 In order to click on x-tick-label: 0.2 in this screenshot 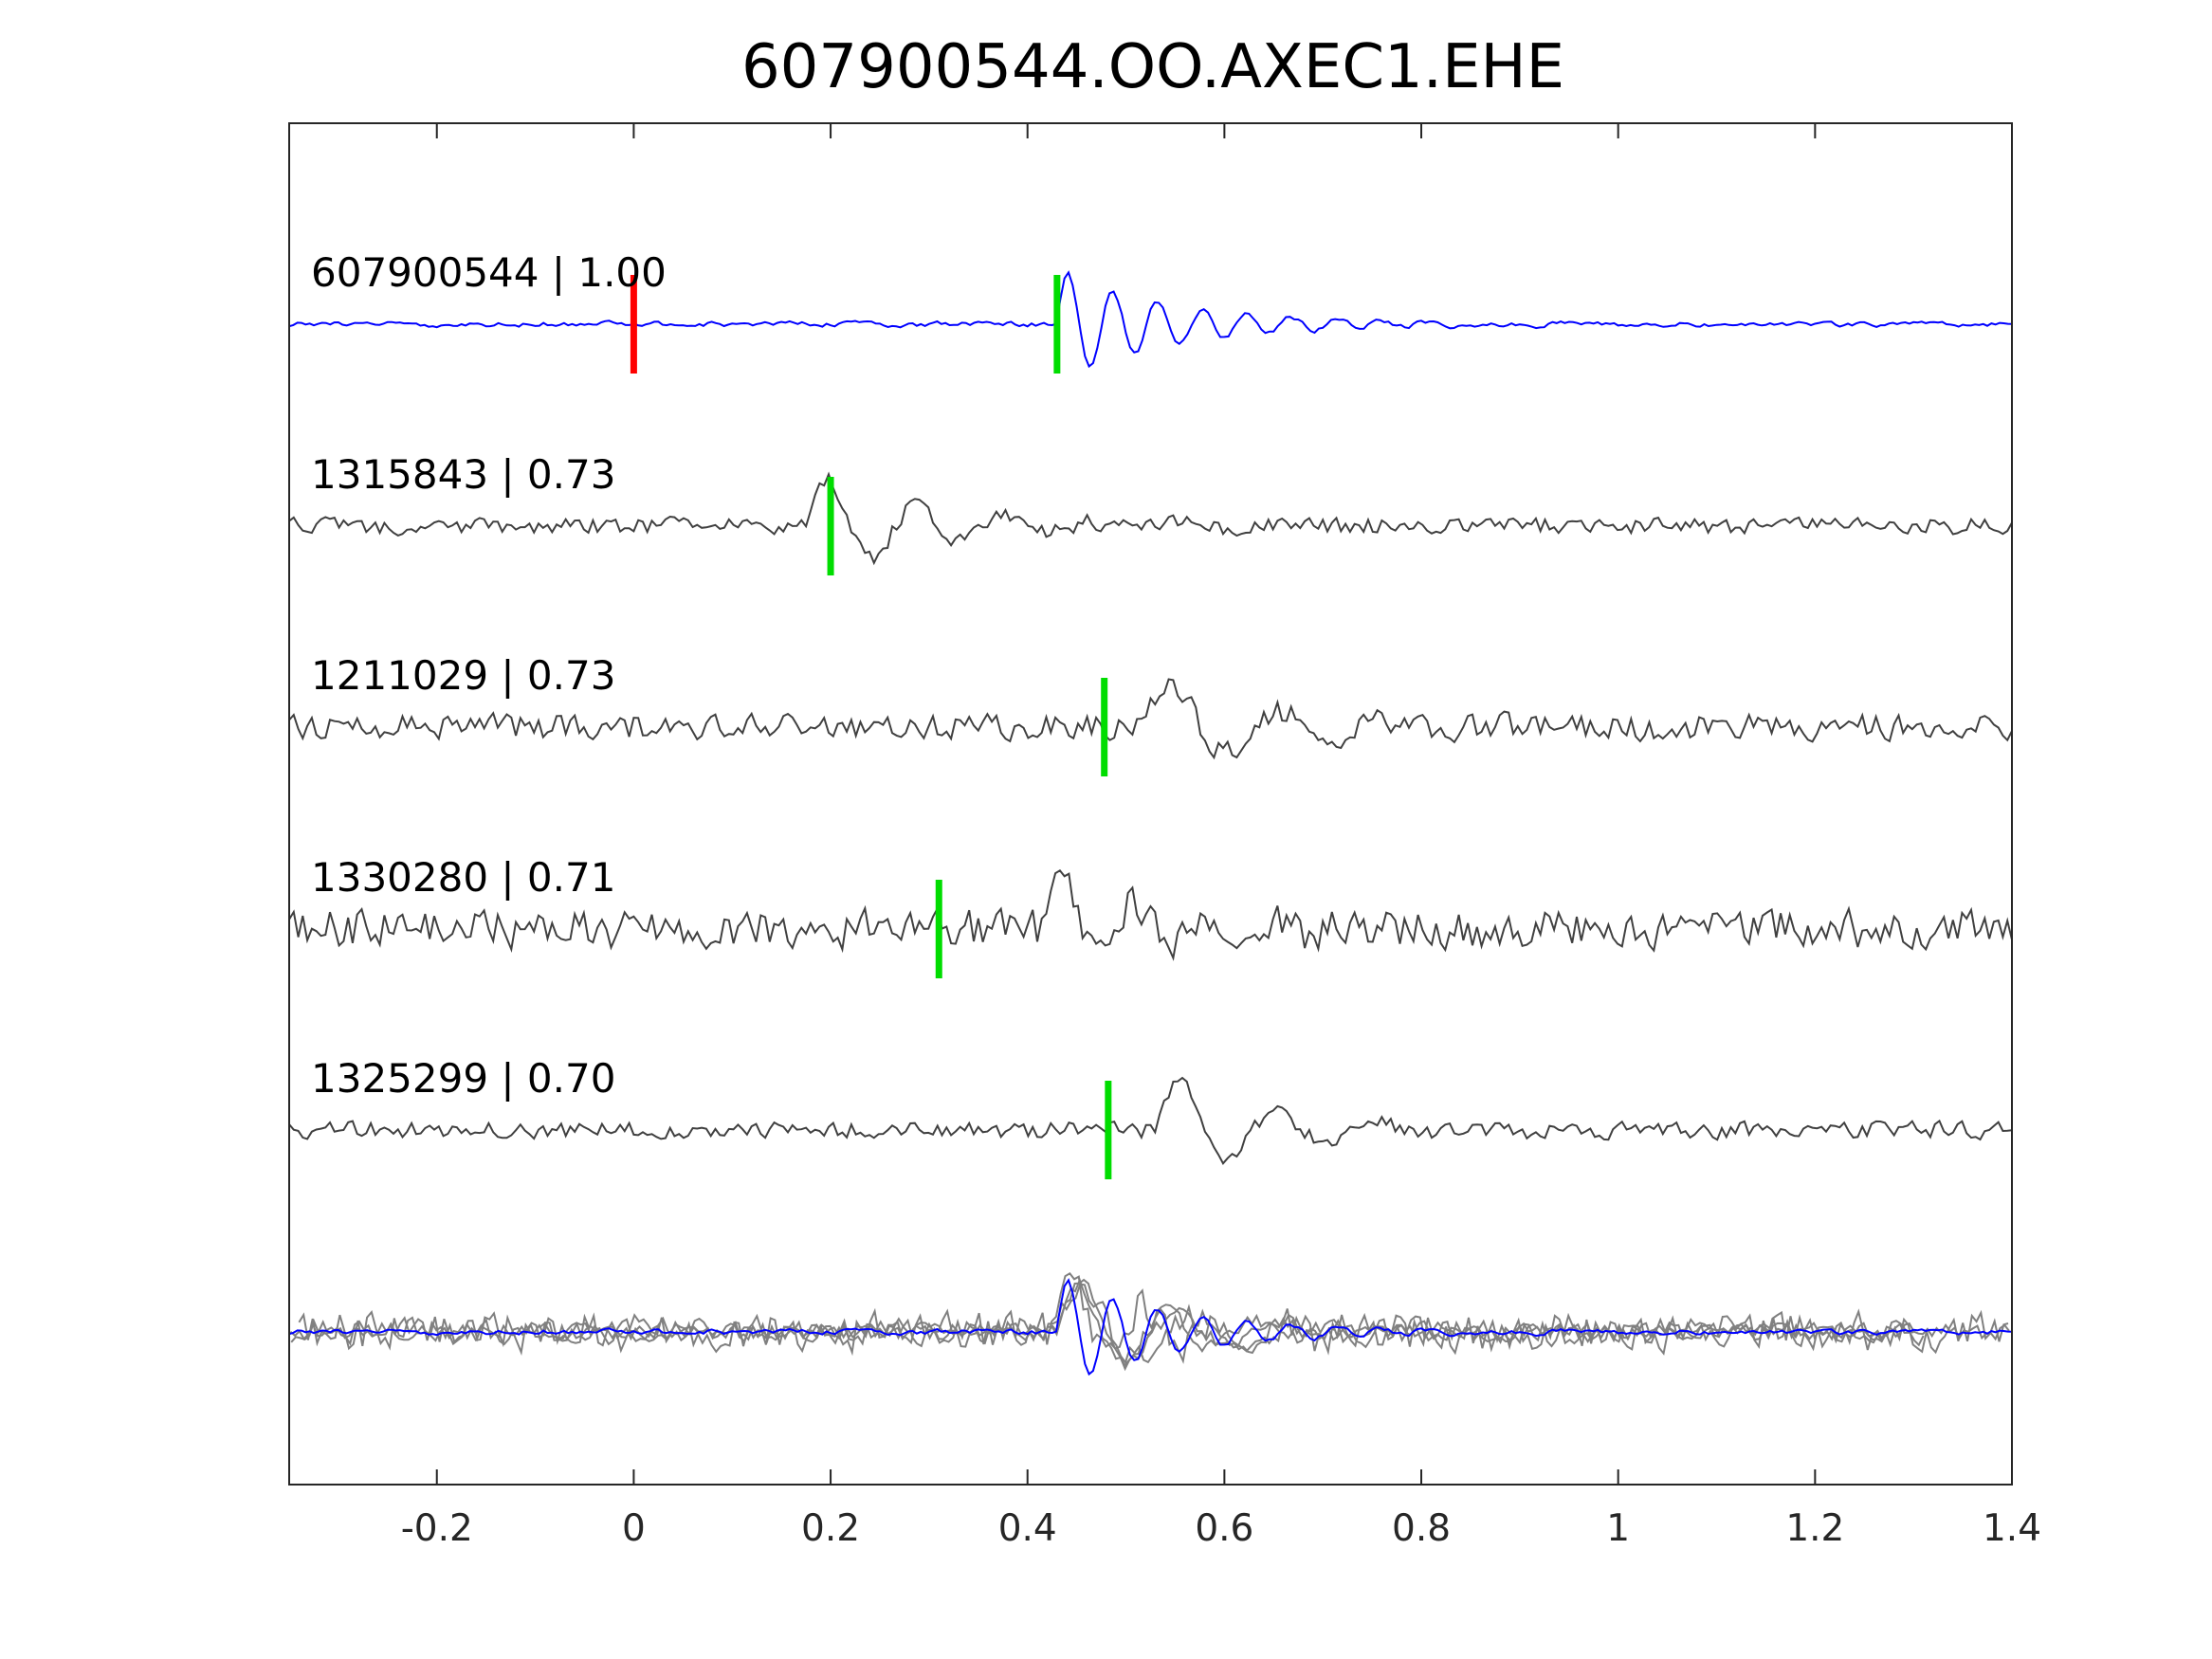, I will do `click(830, 1528)`.